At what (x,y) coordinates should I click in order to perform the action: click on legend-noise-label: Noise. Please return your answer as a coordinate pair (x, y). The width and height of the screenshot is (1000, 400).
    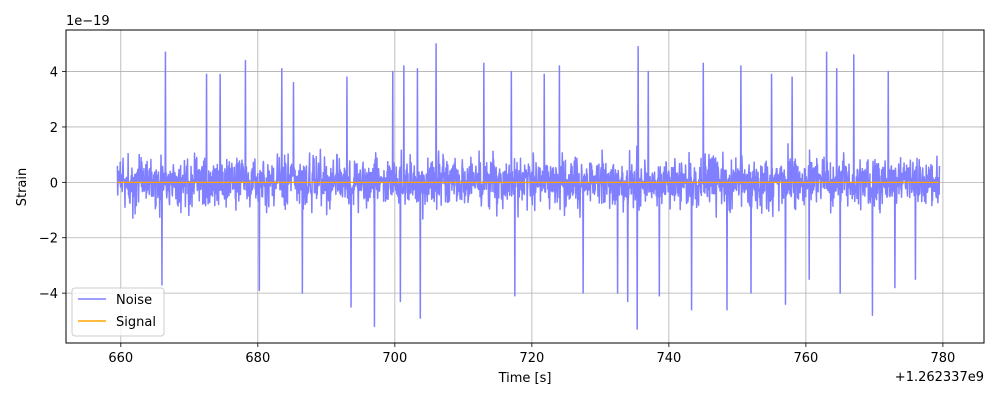
    Looking at the image, I should click on (134, 300).